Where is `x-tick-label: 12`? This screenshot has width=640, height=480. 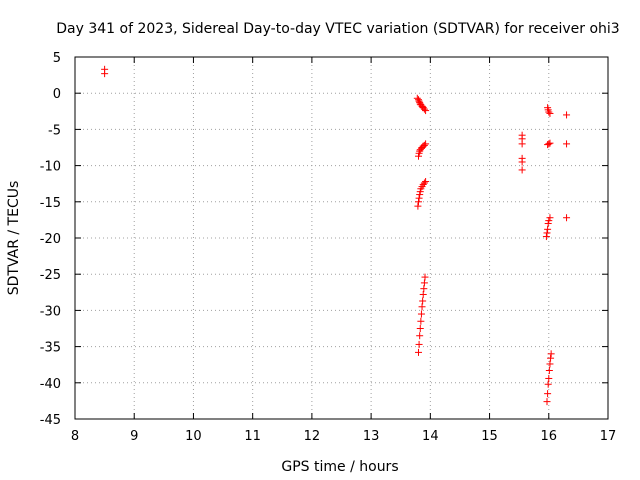
x-tick-label: 12 is located at coordinates (312, 436).